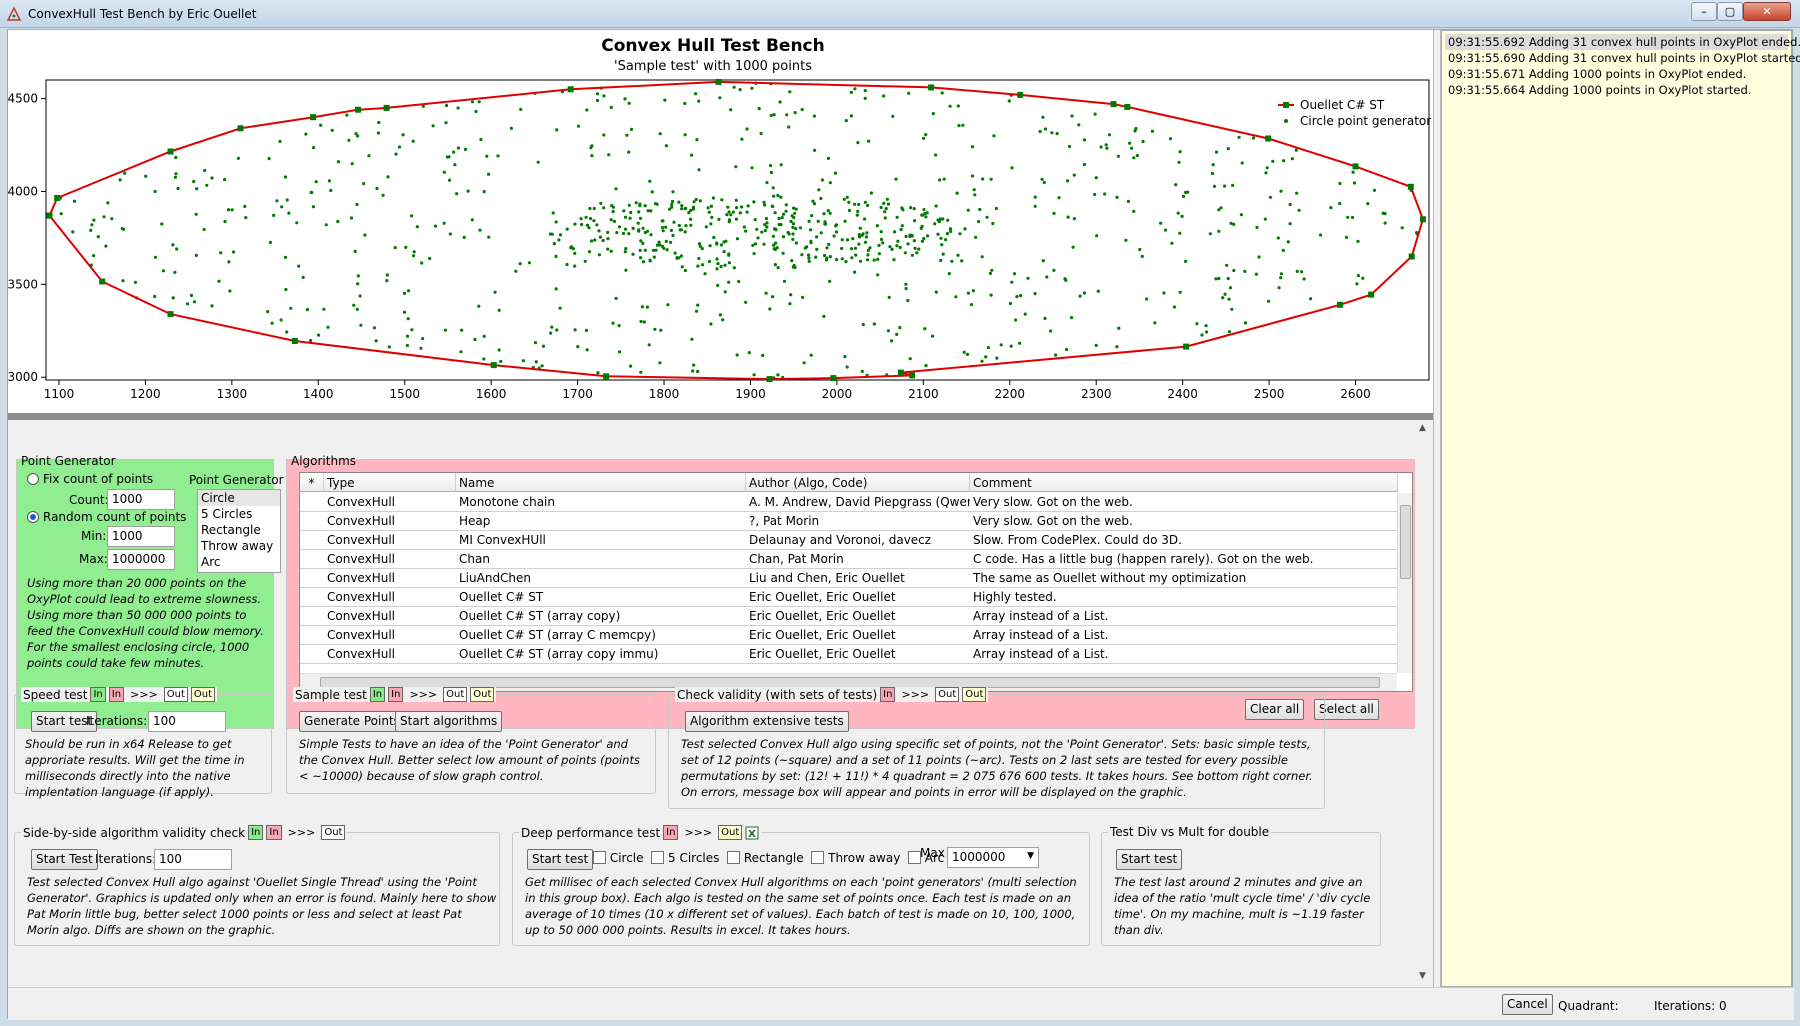 The height and width of the screenshot is (1026, 1800). What do you see at coordinates (658, 857) in the screenshot?
I see `five-circles-checkbox` at bounding box center [658, 857].